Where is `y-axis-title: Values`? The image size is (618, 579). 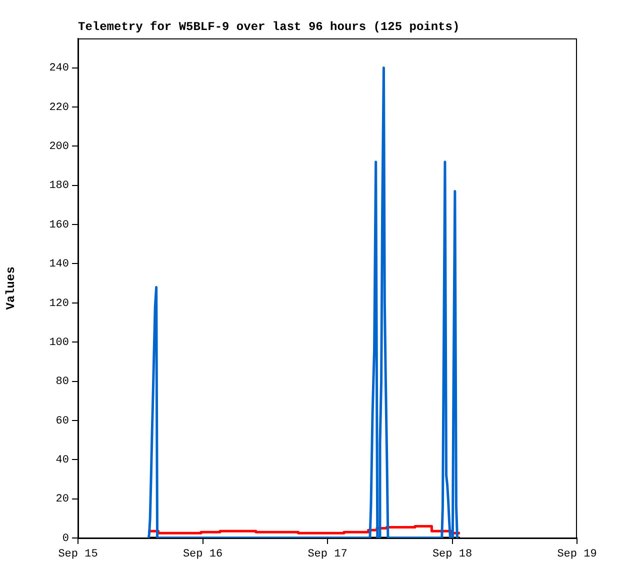 y-axis-title: Values is located at coordinates (11, 288).